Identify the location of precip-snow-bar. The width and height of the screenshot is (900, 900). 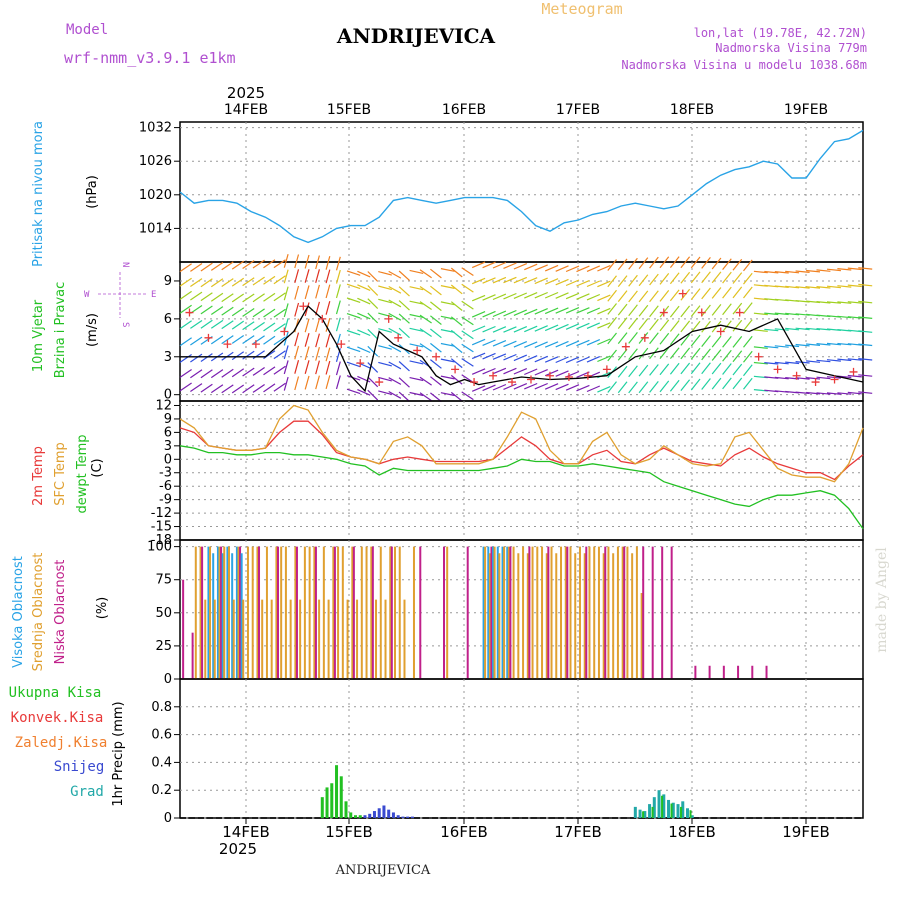
(384, 811).